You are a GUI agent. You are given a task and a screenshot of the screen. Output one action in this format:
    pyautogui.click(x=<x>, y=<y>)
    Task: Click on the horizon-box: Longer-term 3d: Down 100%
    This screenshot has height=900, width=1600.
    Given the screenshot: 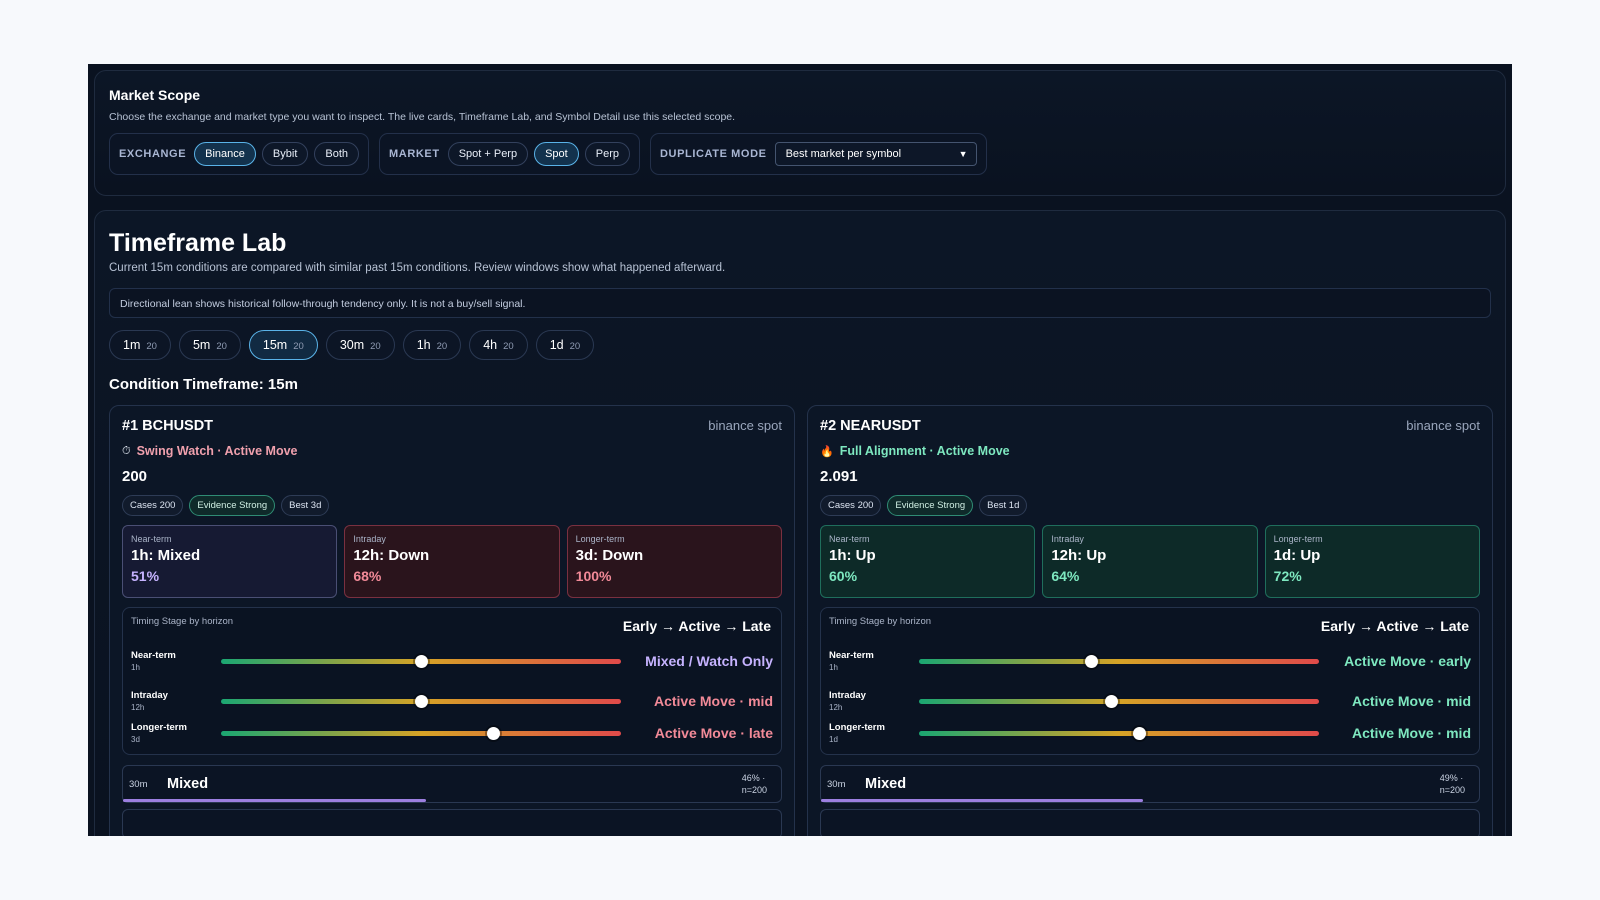 What is the action you would take?
    pyautogui.click(x=674, y=561)
    